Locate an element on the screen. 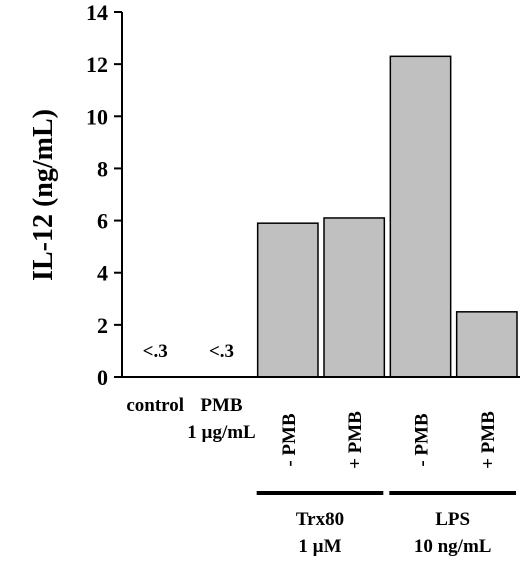  y-tick-label: 8 is located at coordinates (102, 168).